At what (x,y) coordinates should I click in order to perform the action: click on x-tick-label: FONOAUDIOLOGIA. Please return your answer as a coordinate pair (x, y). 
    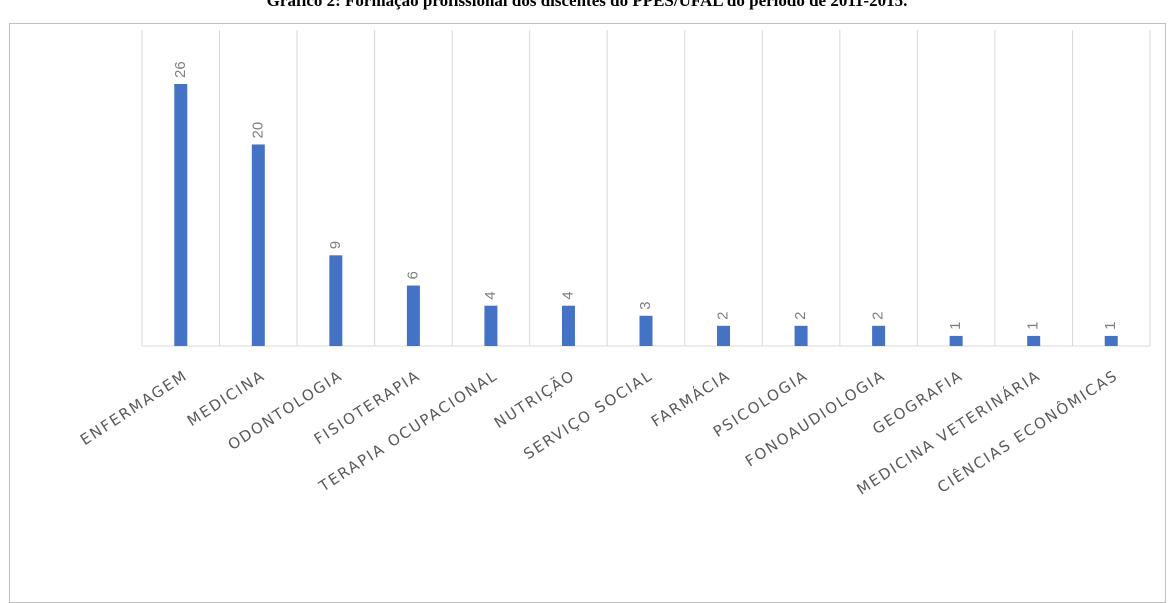
    Looking at the image, I should click on (815, 418).